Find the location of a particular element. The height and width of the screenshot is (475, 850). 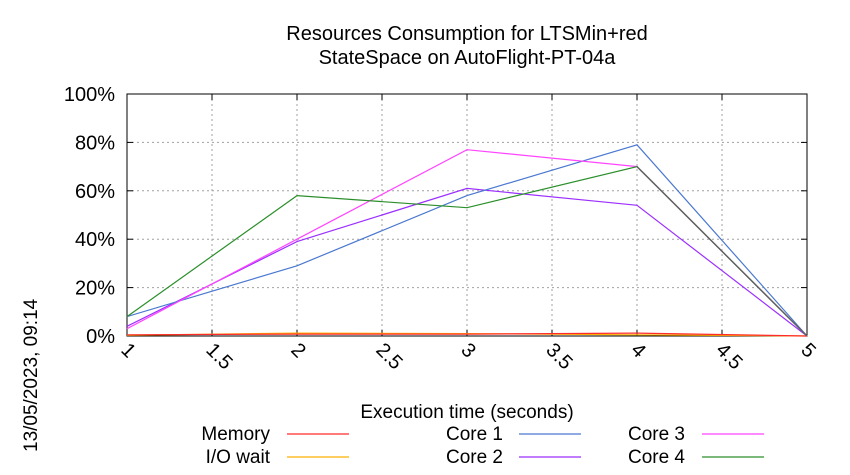

chart-title-line-2: StateSpace on AutoFlight-PT-04a is located at coordinates (468, 58).